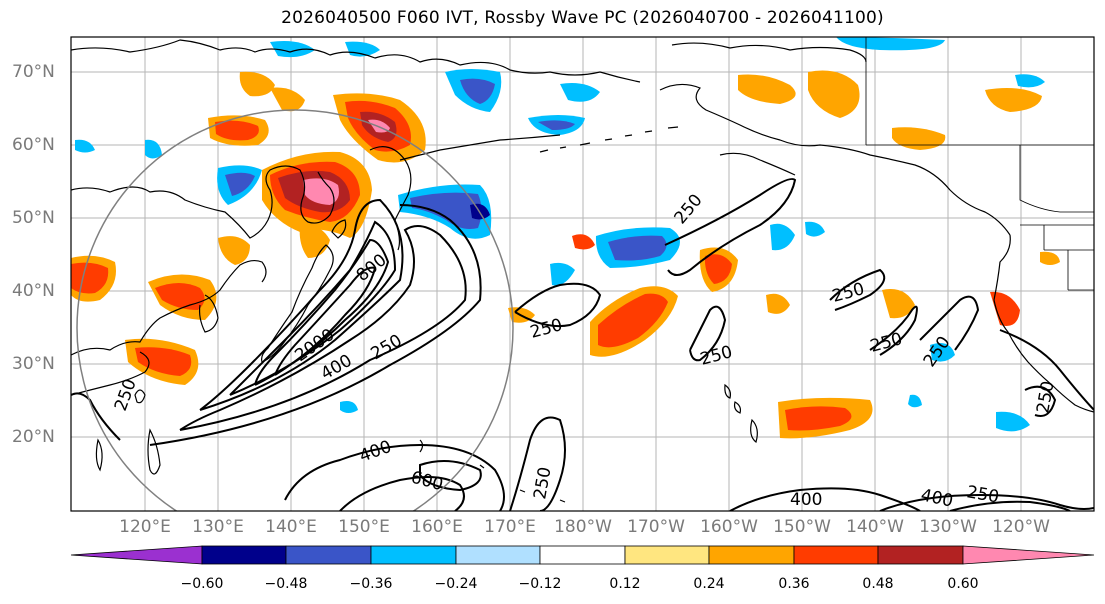 This screenshot has width=1105, height=604. What do you see at coordinates (33, 291) in the screenshot?
I see `lat-label: 40°N` at bounding box center [33, 291].